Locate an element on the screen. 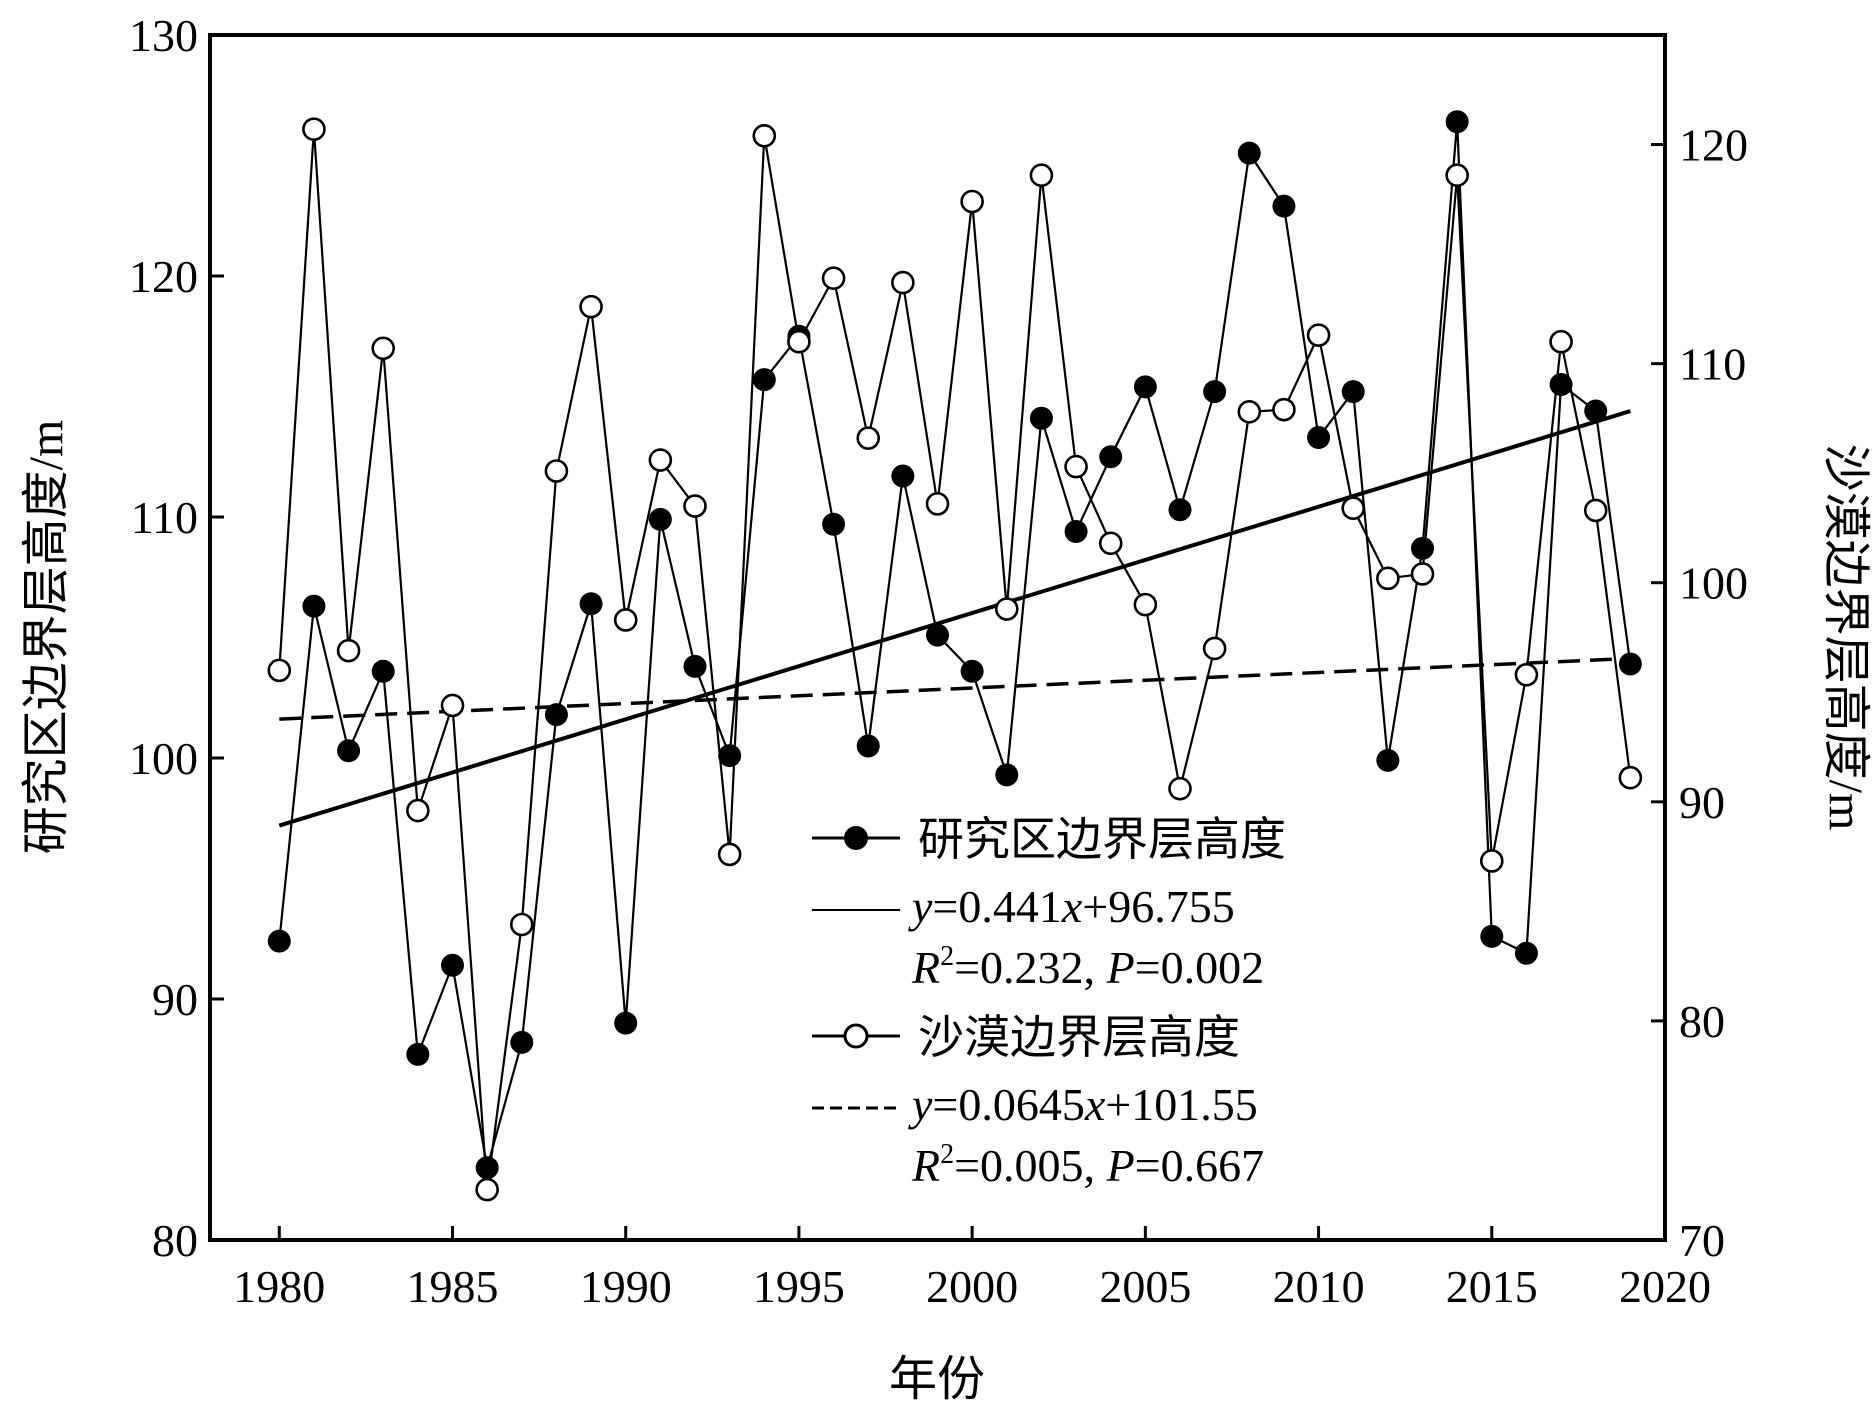  legend-label-series1: 研究区边界层高度 is located at coordinates (1102, 839).